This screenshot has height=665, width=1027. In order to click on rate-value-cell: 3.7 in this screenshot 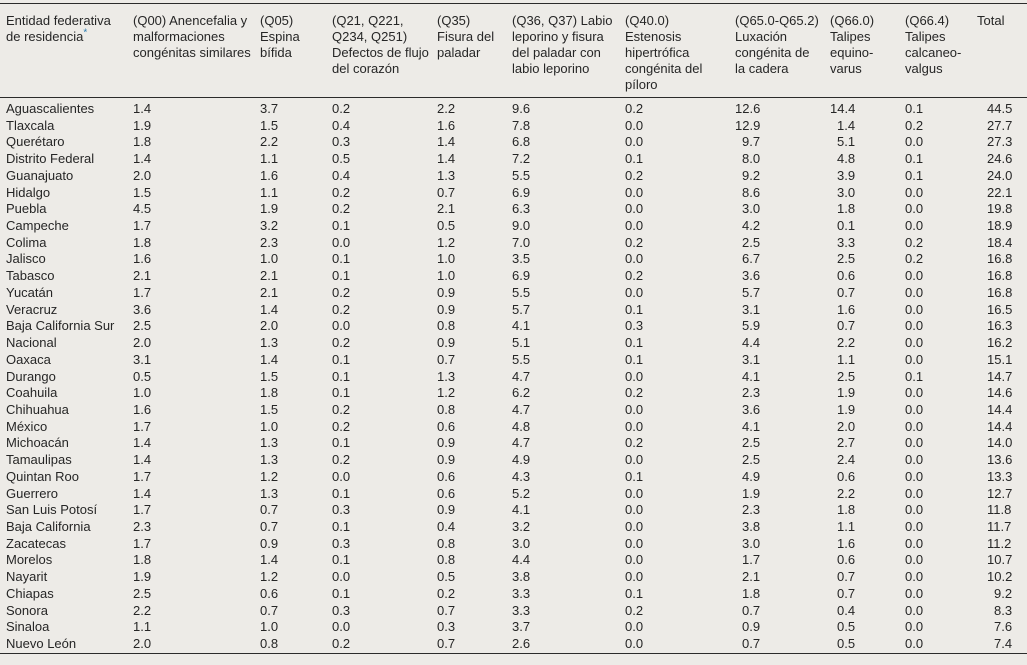, I will do `click(296, 108)`.